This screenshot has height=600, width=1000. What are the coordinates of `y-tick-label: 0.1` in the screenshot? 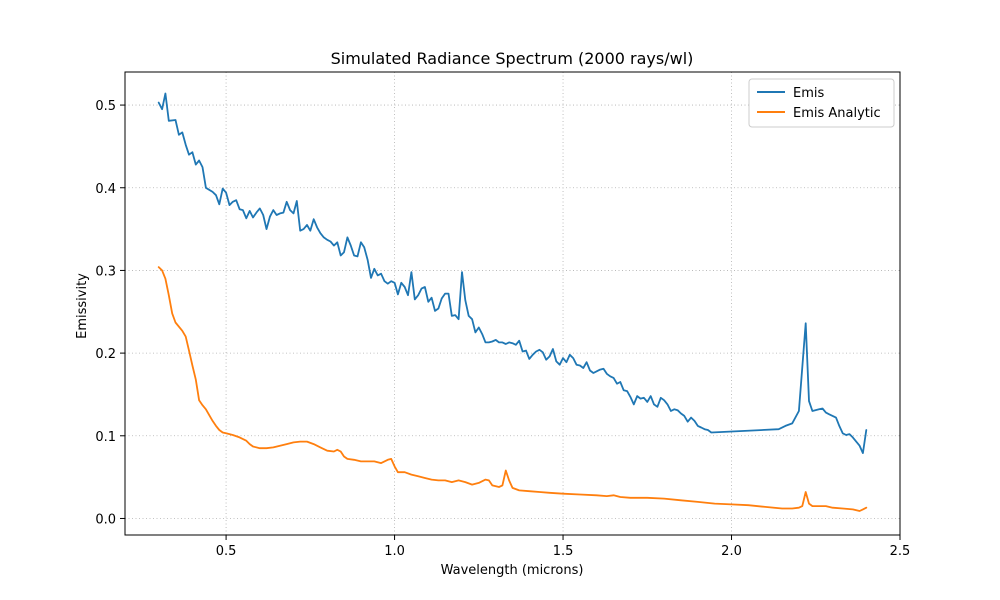 It's located at (105, 437).